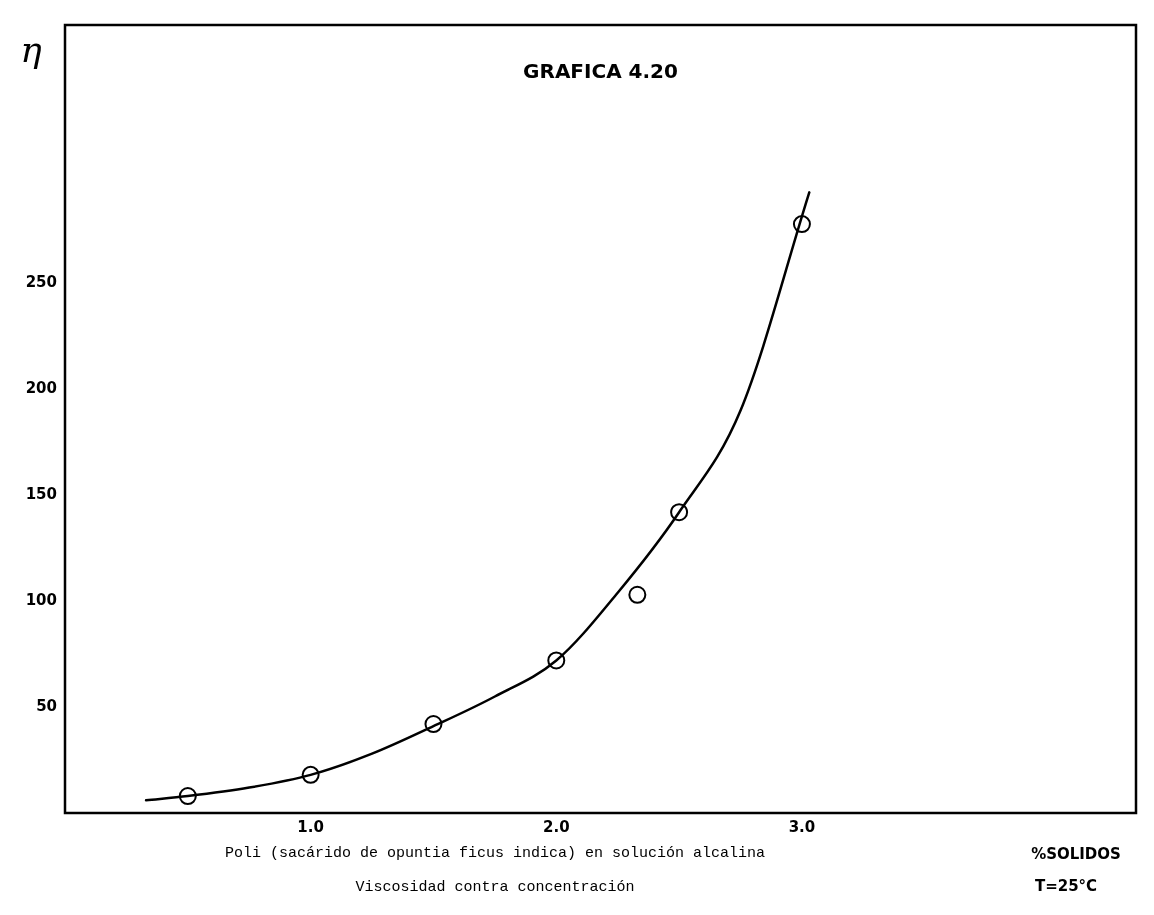  I want to click on text: T=25°C, so click(1066, 885).